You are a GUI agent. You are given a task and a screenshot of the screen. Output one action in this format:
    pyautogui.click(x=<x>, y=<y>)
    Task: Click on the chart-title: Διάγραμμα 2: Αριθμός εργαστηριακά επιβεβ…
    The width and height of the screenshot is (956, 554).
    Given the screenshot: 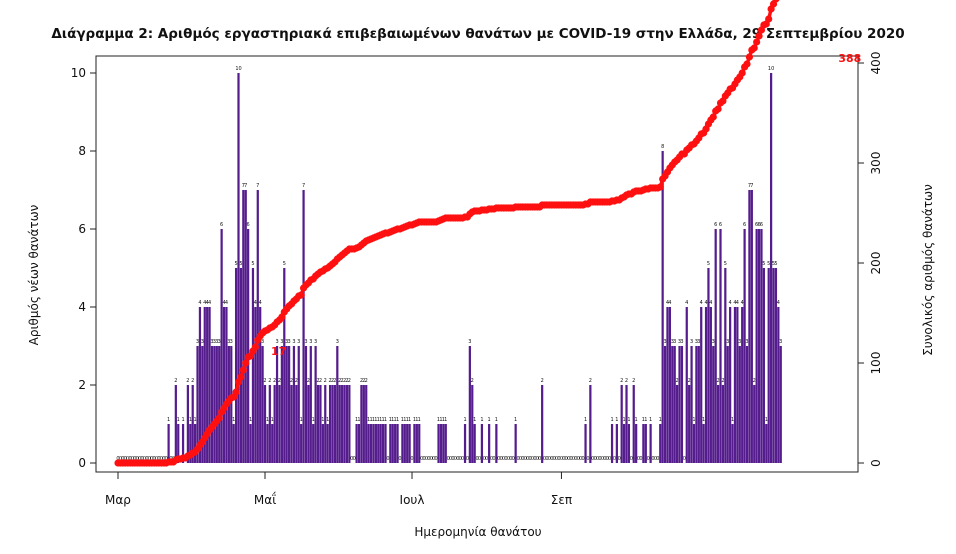 What is the action you would take?
    pyautogui.click(x=477, y=34)
    